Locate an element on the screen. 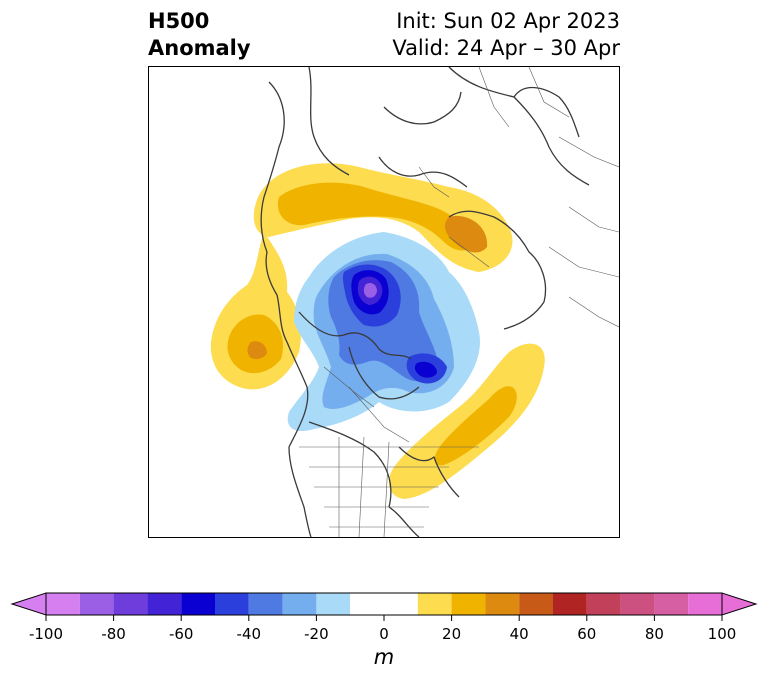 This screenshot has height=684, width=768. colorbar-tick-label: -100 is located at coordinates (46, 634).